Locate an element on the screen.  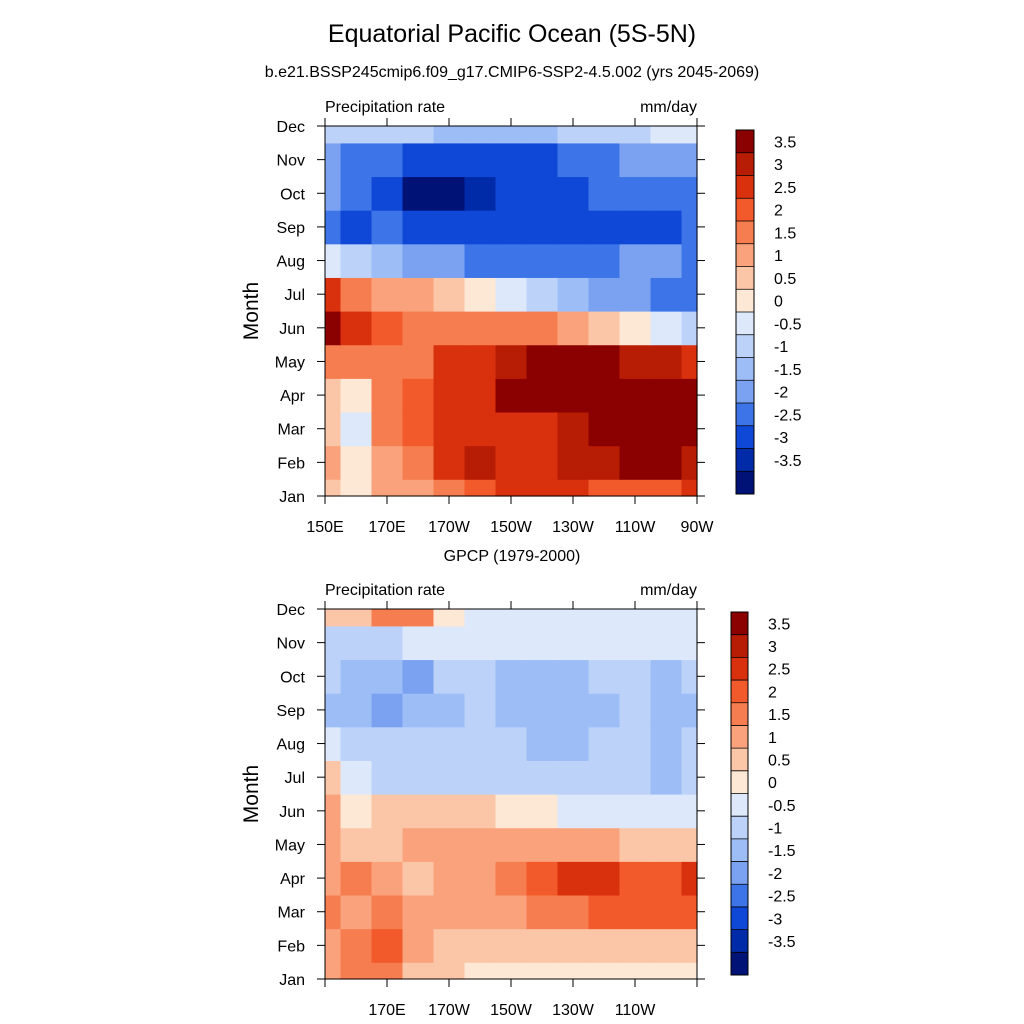
colorbar-label: -1 is located at coordinates (781, 347).